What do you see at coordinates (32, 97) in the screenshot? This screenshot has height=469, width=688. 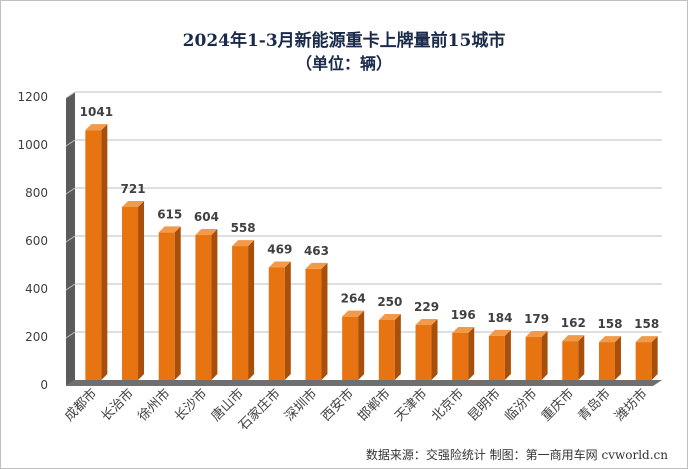 I see `y-tick-label: 1200` at bounding box center [32, 97].